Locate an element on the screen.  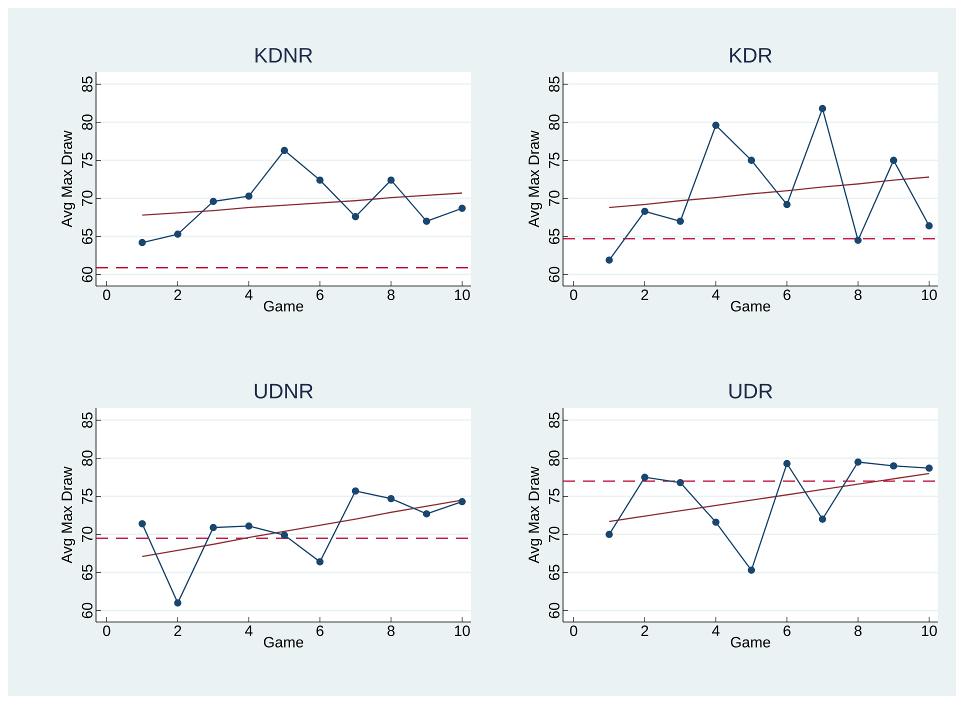
line-series is located at coordinates (769, 192).